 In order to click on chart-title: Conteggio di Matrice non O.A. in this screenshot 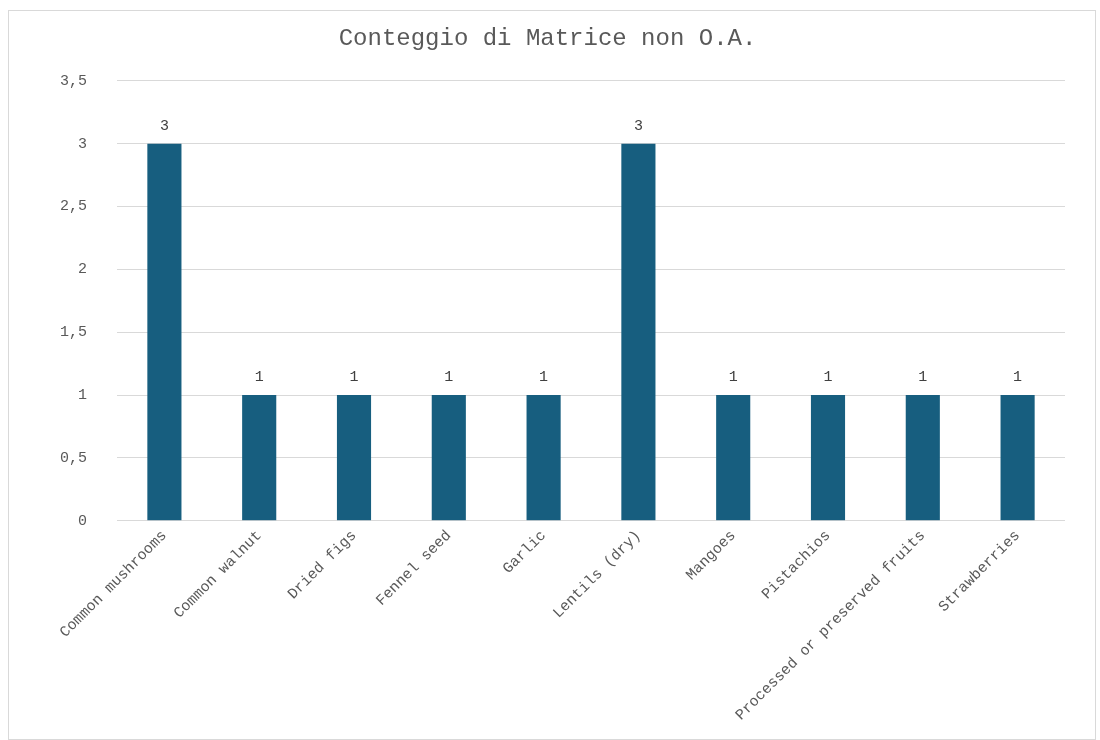, I will do `click(547, 38)`.